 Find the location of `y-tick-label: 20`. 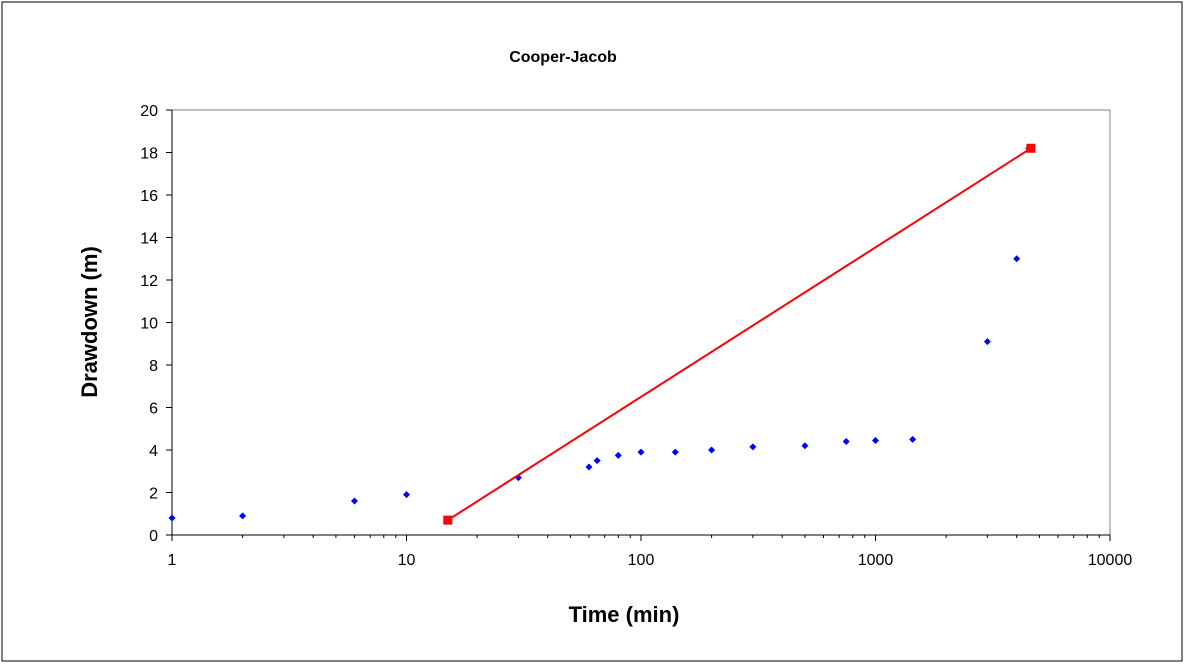

y-tick-label: 20 is located at coordinates (149, 111).